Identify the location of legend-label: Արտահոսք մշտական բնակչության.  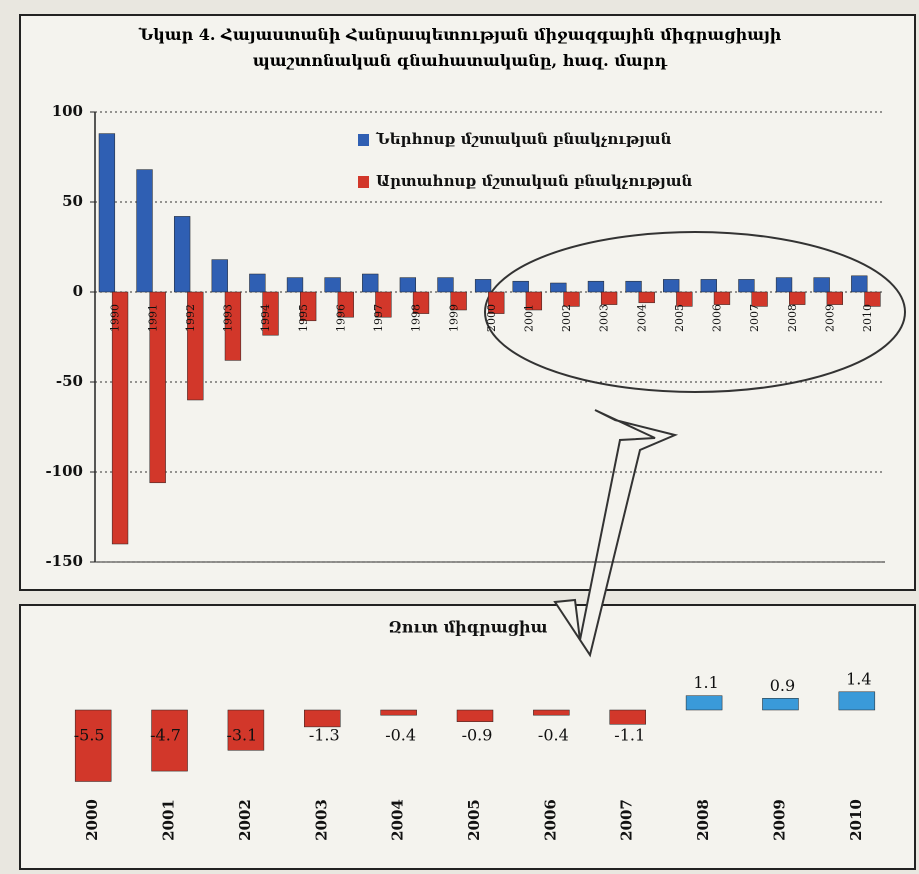
(534, 181).